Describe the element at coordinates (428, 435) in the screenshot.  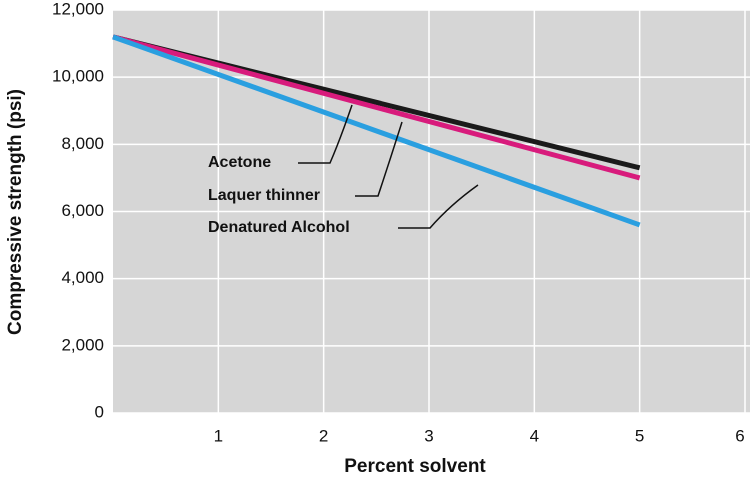
I see `x-tick-label: 3` at that location.